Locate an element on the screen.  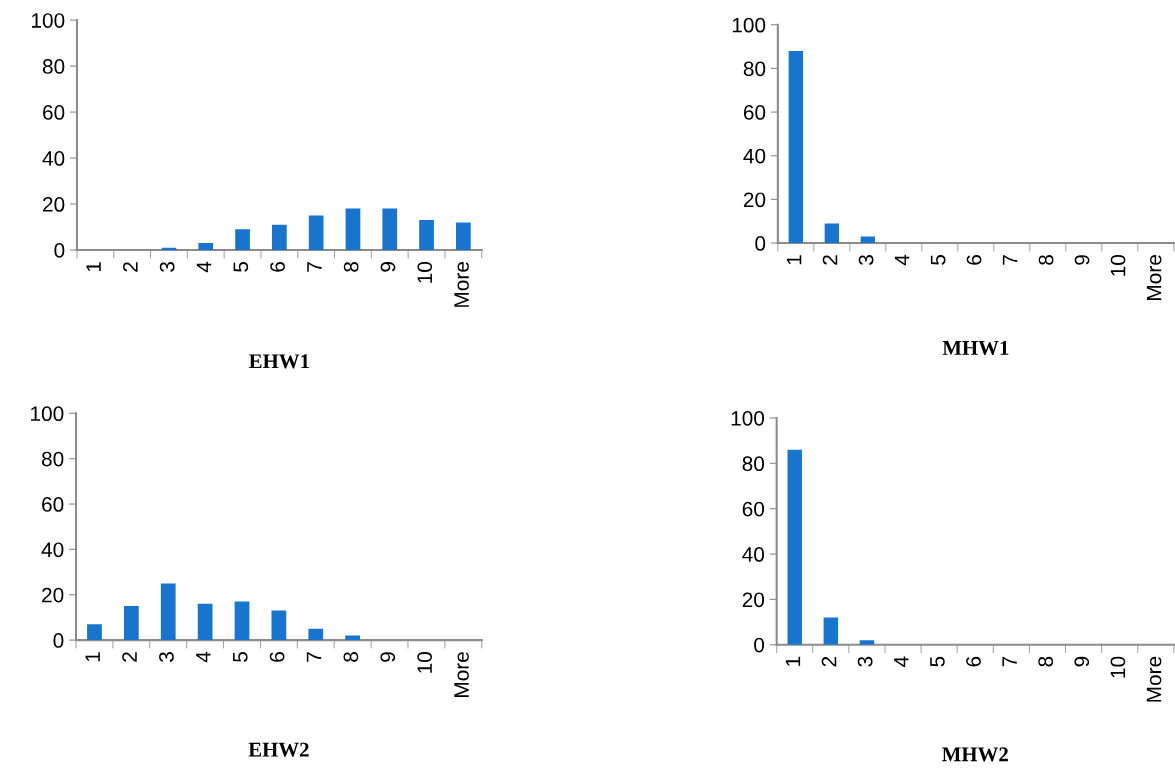
text: MHW1 is located at coordinates (975, 348).